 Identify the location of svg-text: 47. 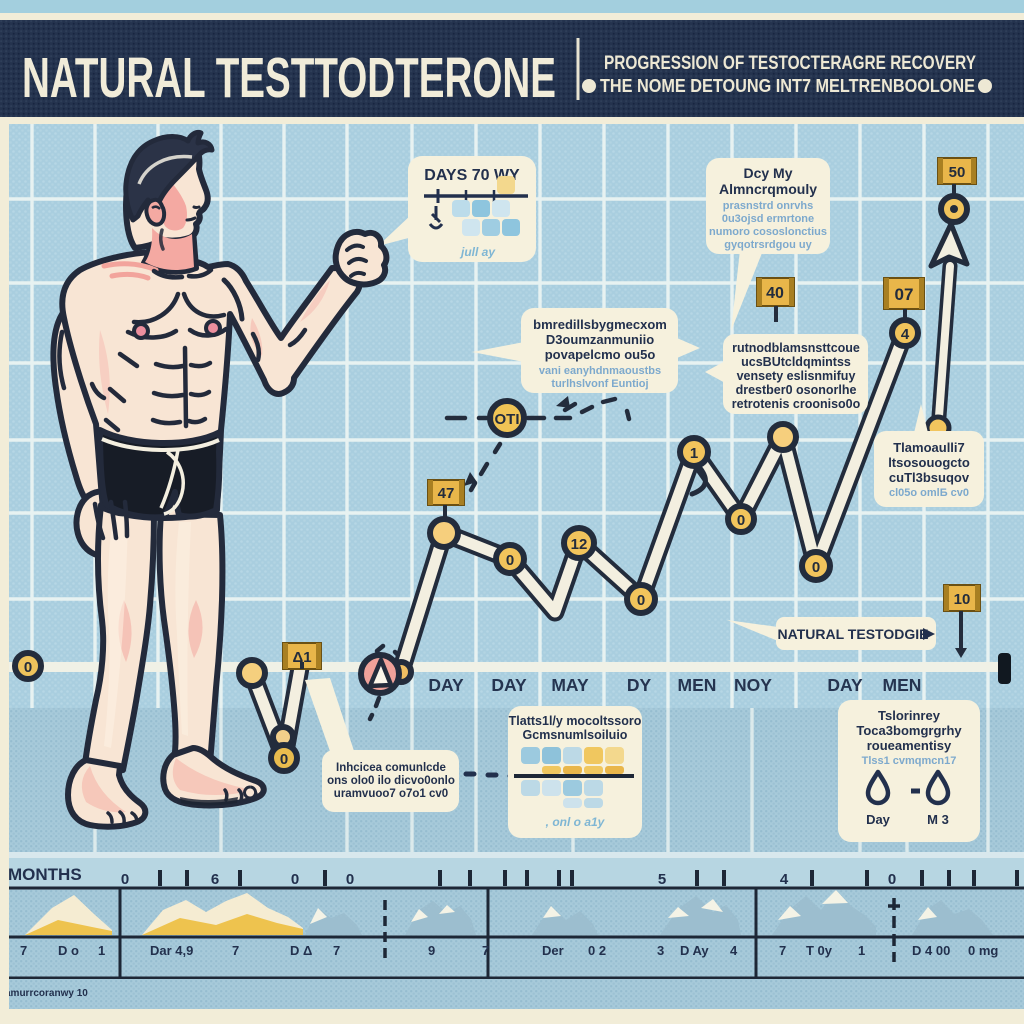
(446, 493).